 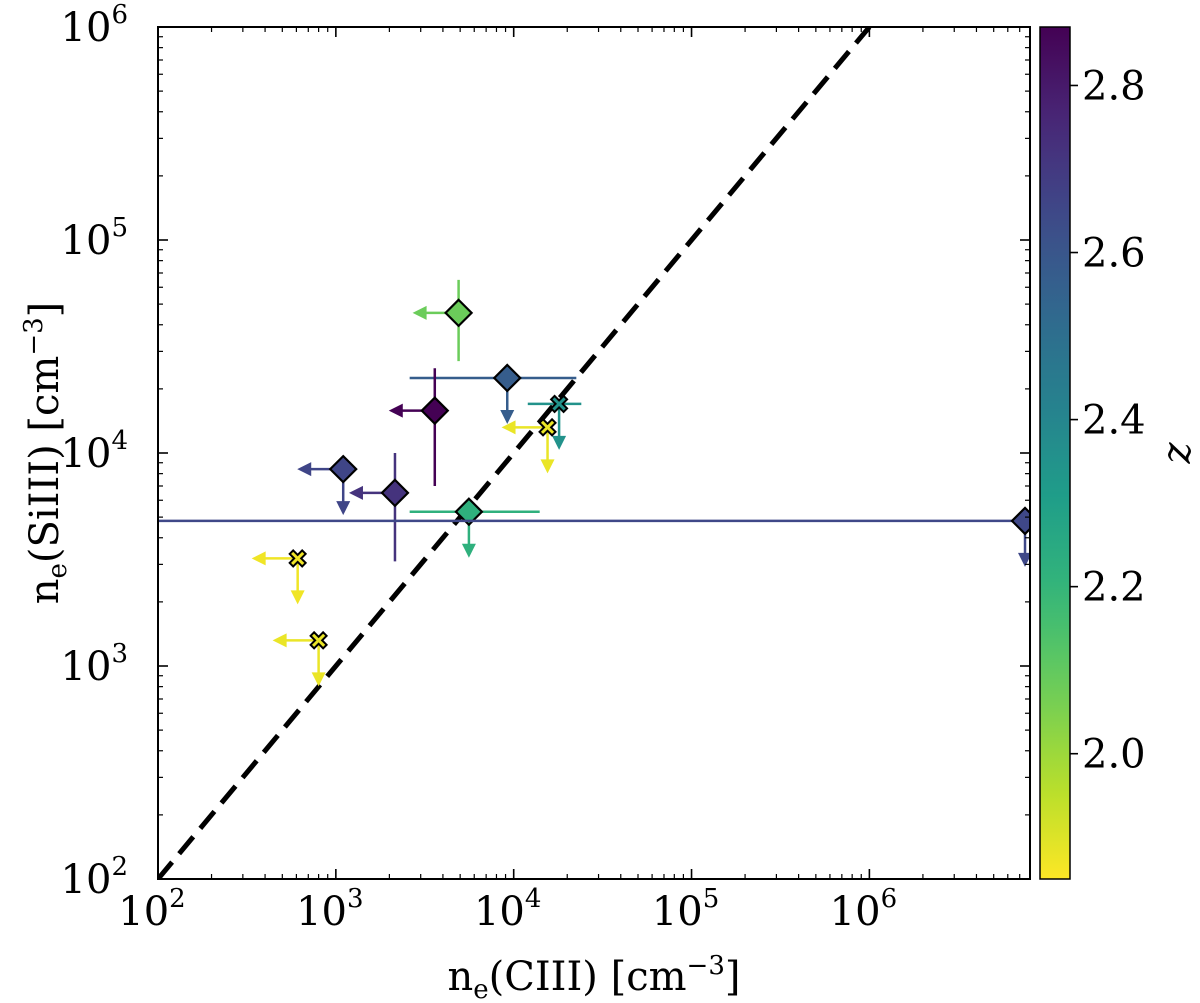 I want to click on x-tick-label: 10⁶, so click(x=863, y=909).